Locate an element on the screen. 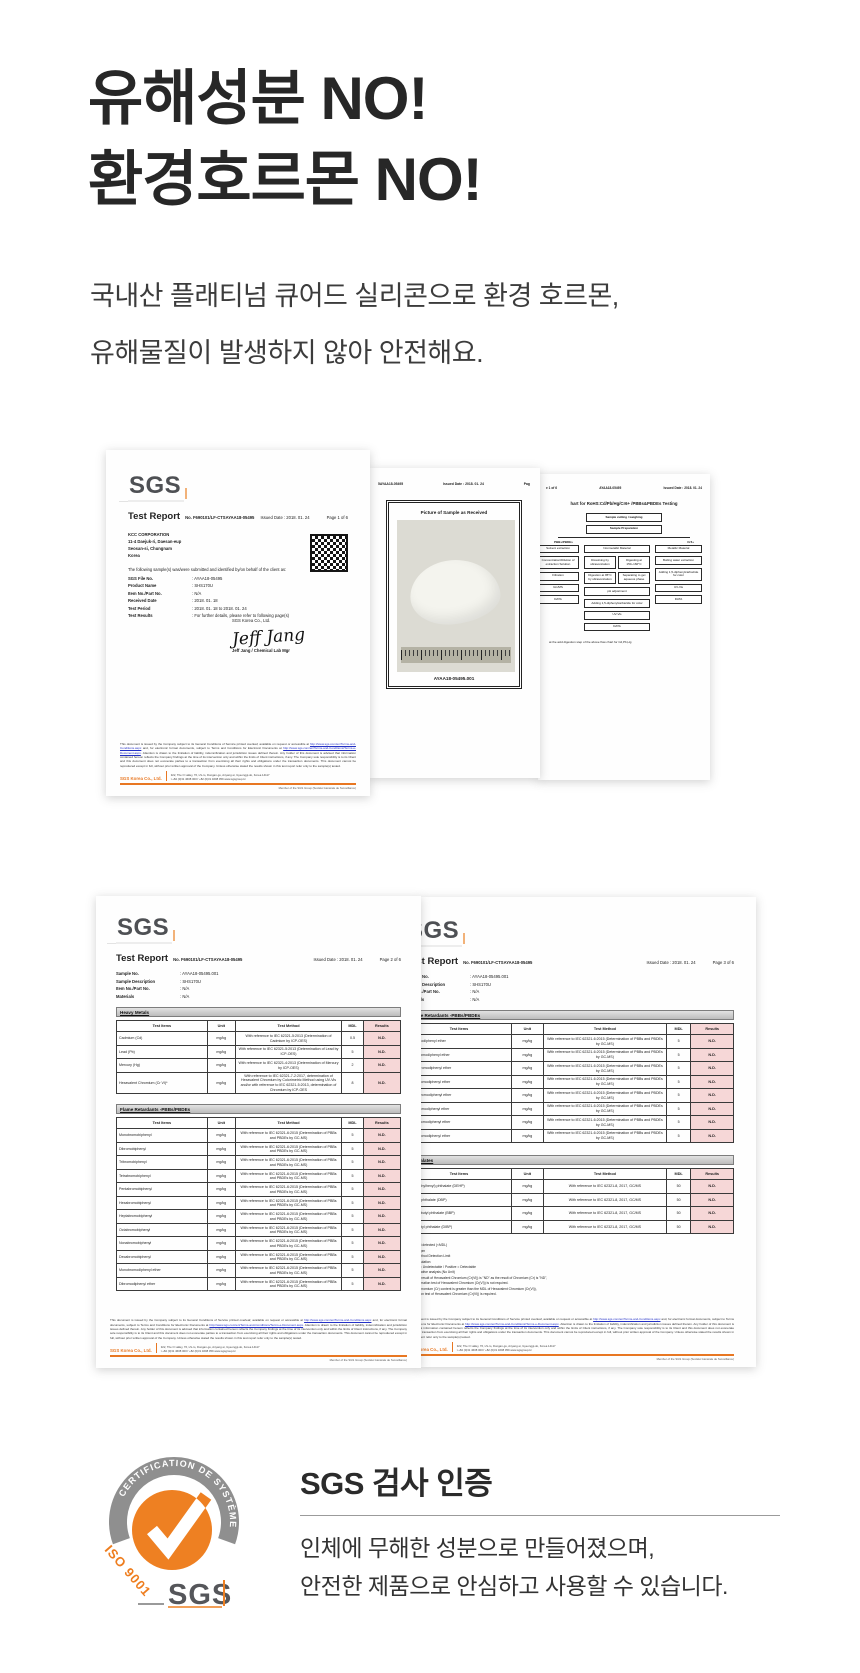  lab-company: SGS Korea Co., Ltd. is located at coordinates (251, 620).